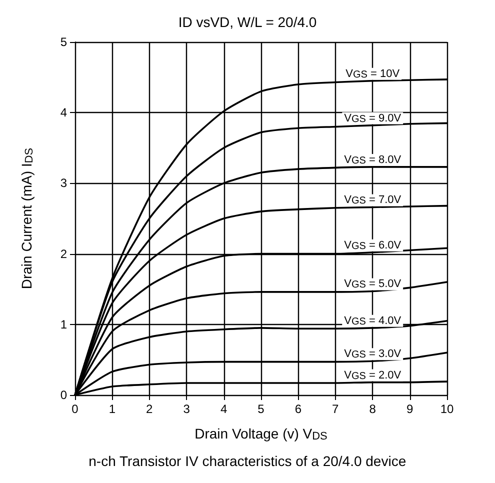 Image resolution: width=495 pixels, height=483 pixels. Describe the element at coordinates (64, 395) in the screenshot. I see `y-tick-label: 0` at that location.